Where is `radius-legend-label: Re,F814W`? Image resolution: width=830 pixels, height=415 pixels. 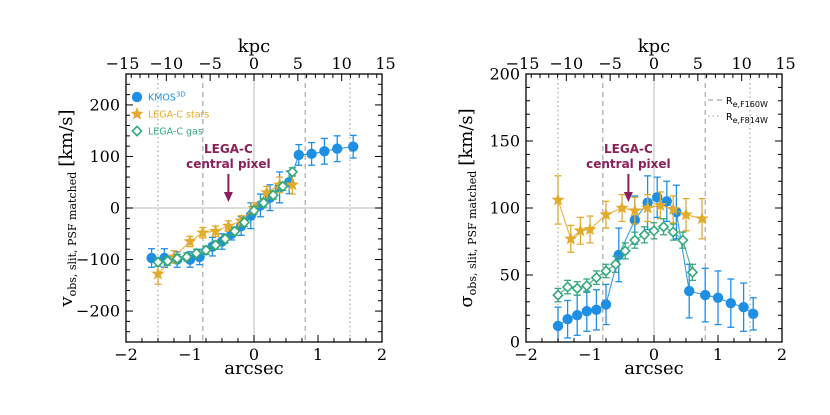 radius-legend-label: Re,F814W is located at coordinates (747, 118).